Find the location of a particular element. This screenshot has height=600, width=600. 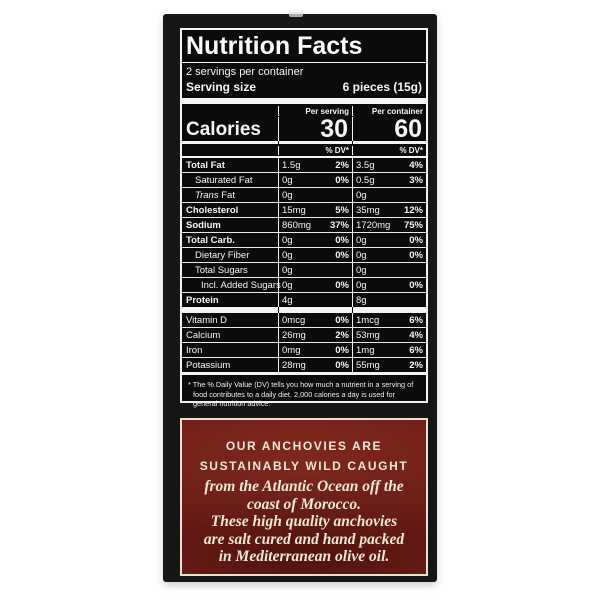

row-total-sugars: Total Sugars 0g 0g is located at coordinates (304, 269).